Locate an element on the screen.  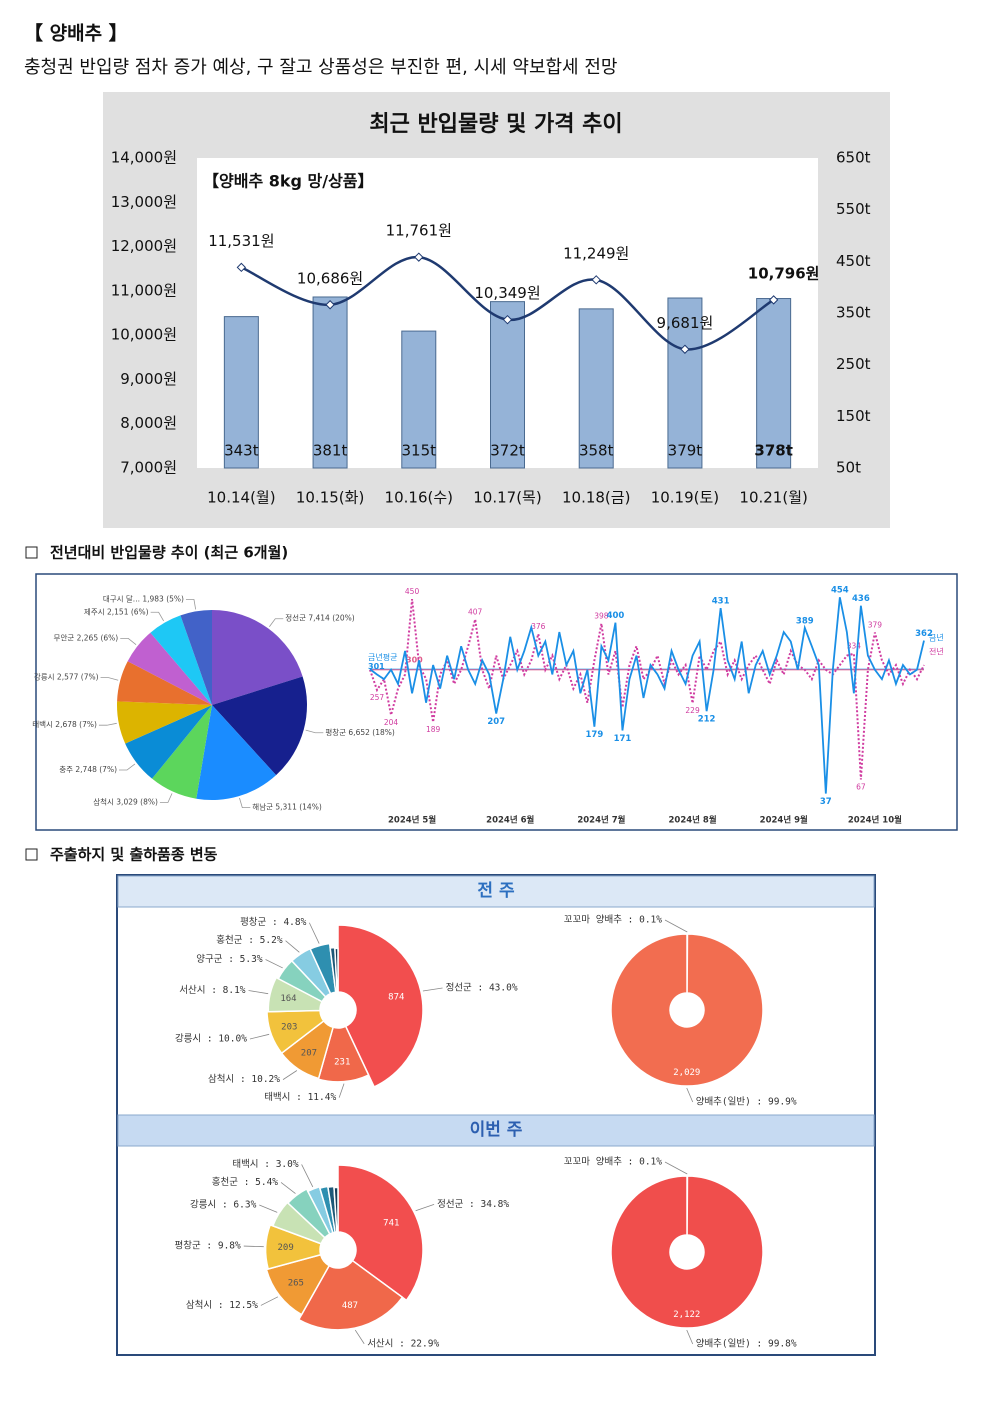
x-tick-label: 2024년 9월 is located at coordinates (784, 820).